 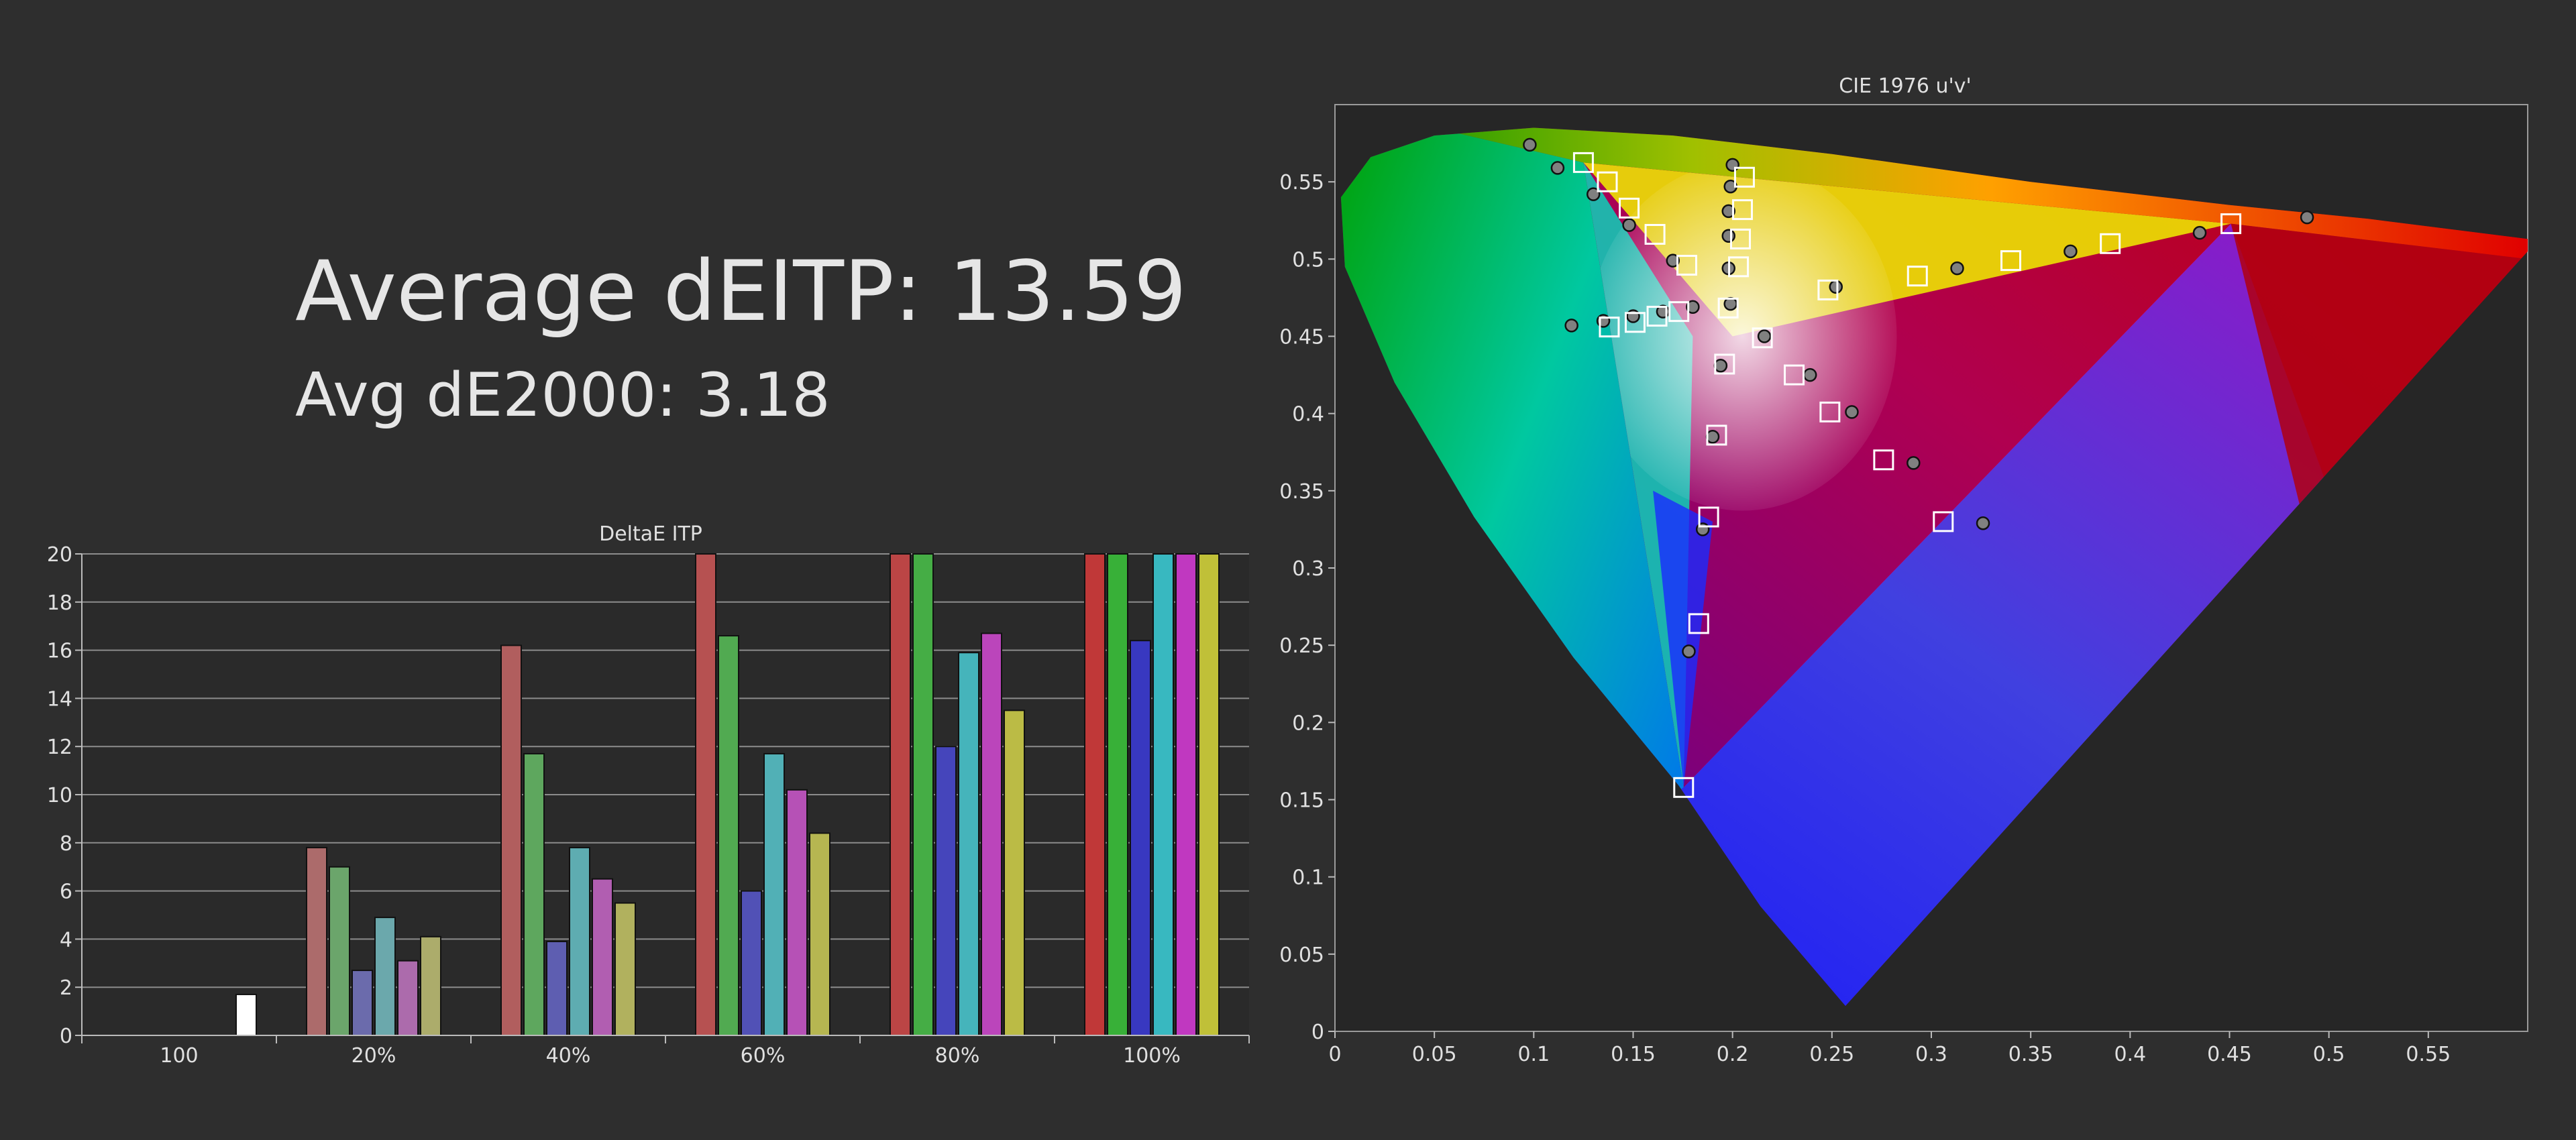 What do you see at coordinates (1931, 1054) in the screenshot?
I see `cie-xtick-label: 0.3` at bounding box center [1931, 1054].